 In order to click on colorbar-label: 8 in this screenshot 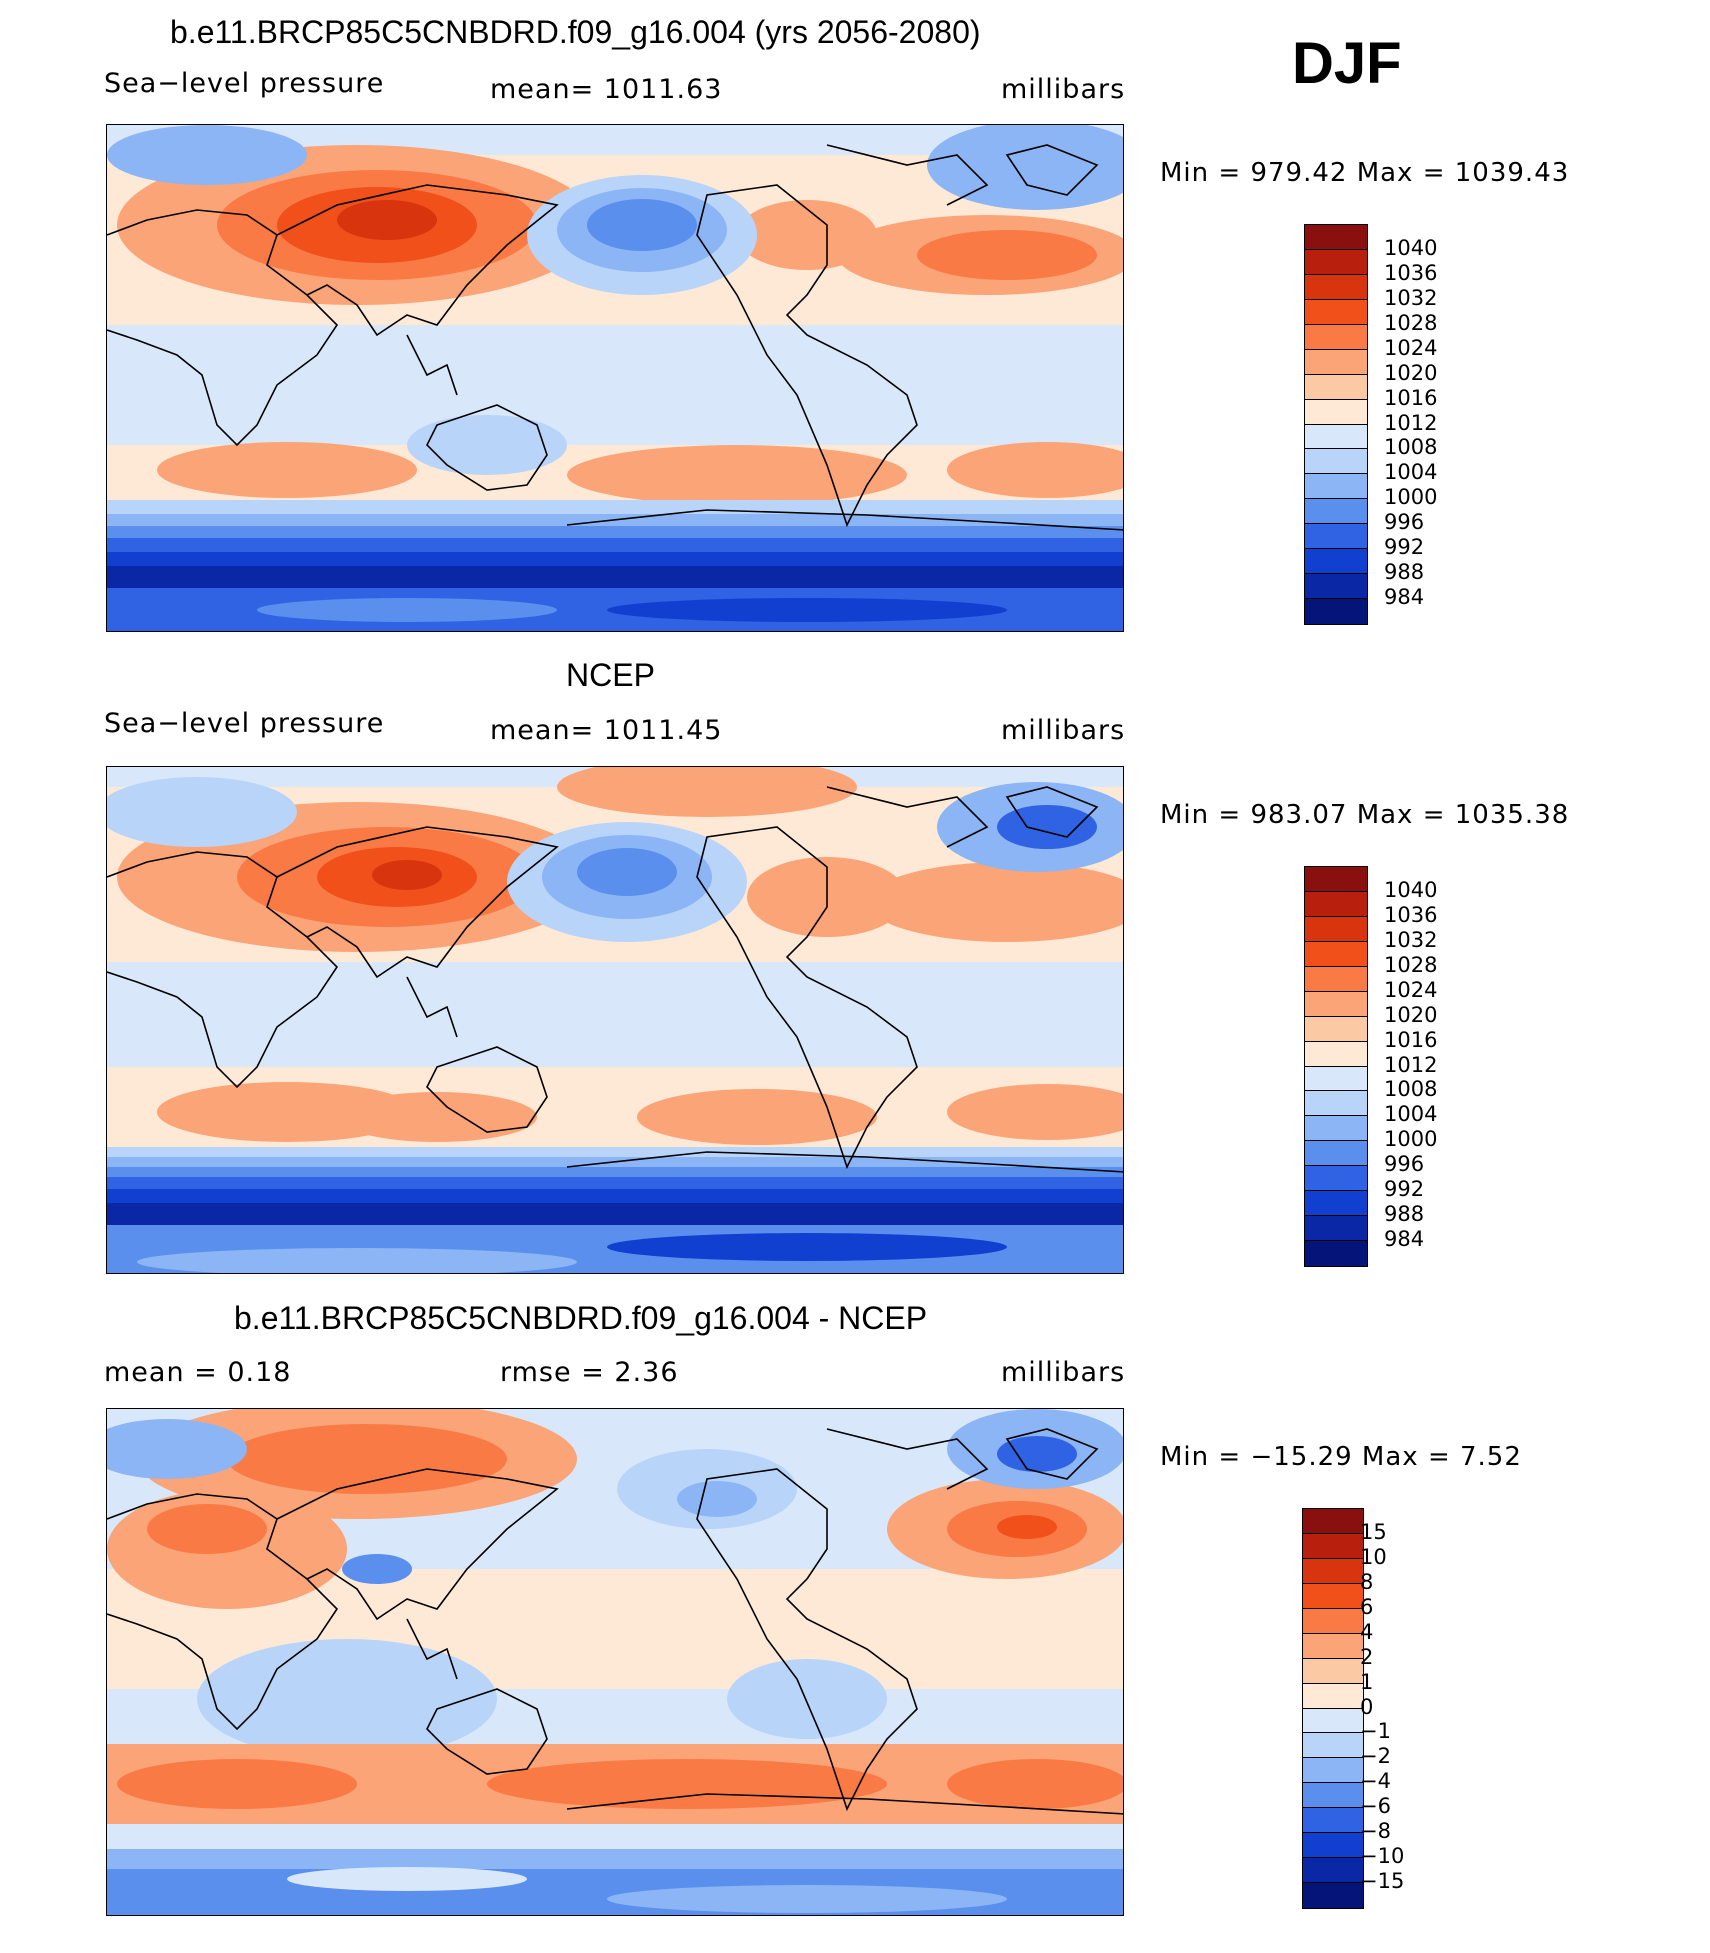, I will do `click(1367, 1581)`.